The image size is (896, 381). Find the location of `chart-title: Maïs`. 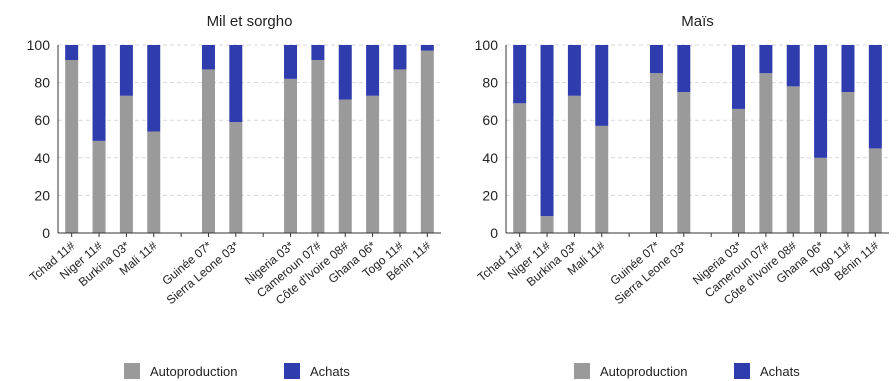

chart-title: Maïs is located at coordinates (697, 21).